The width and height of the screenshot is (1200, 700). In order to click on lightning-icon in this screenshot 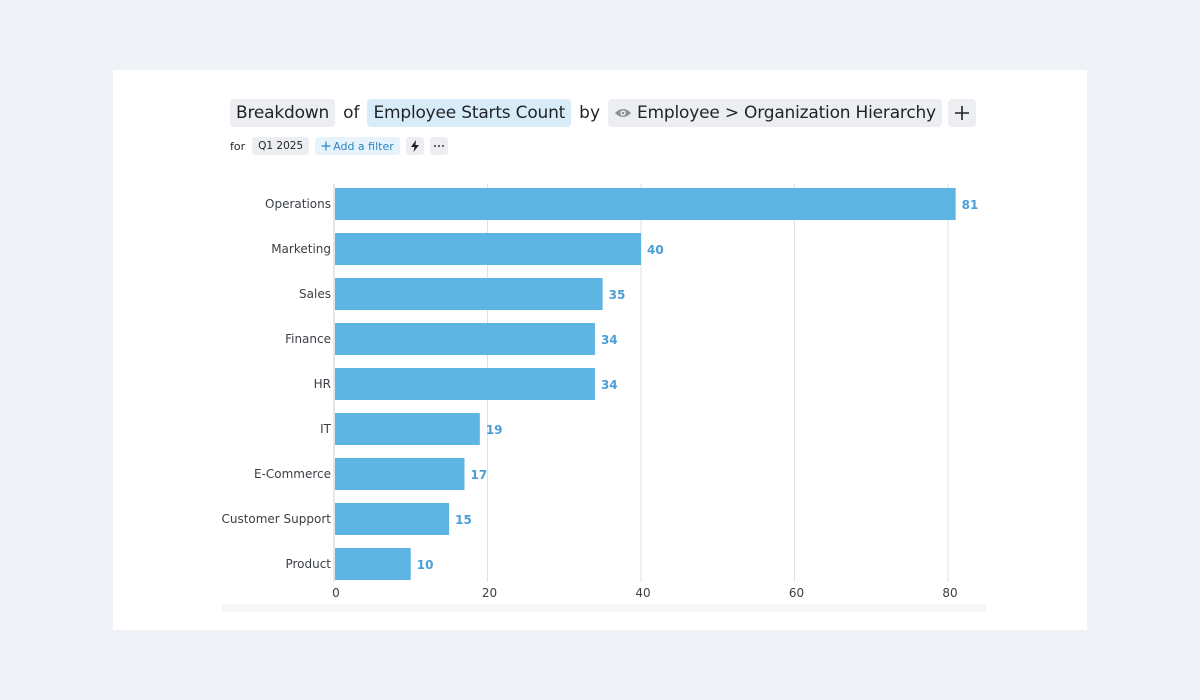, I will do `click(414, 146)`.